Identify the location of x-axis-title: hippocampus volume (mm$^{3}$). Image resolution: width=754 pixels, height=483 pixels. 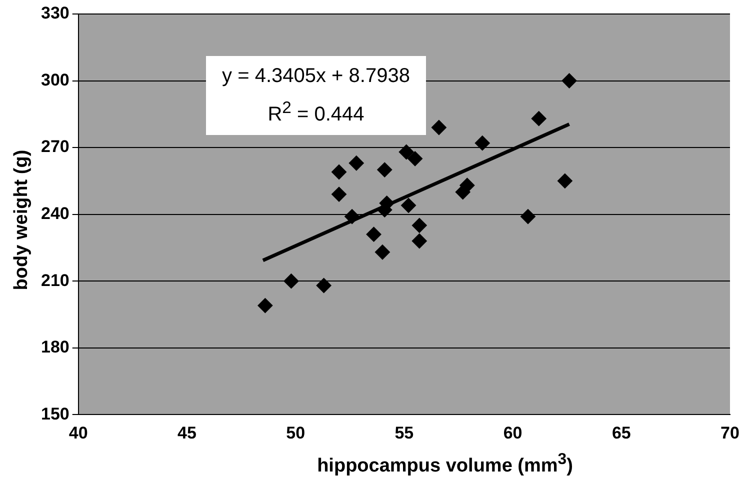
(445, 463).